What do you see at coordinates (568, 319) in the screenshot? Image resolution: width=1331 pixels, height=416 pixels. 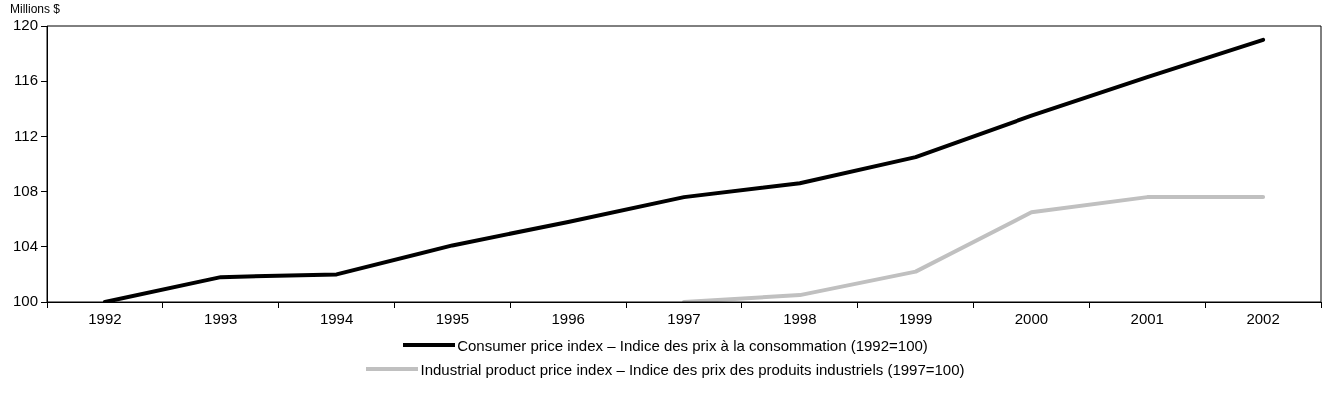 I see `x-tick-label: 1996` at bounding box center [568, 319].